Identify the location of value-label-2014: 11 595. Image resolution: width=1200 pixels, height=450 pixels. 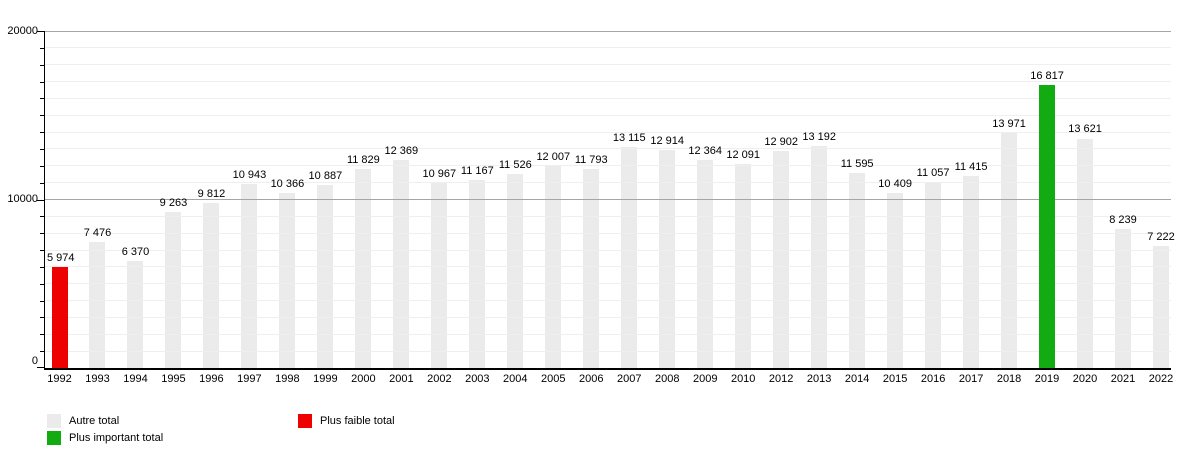
(857, 163).